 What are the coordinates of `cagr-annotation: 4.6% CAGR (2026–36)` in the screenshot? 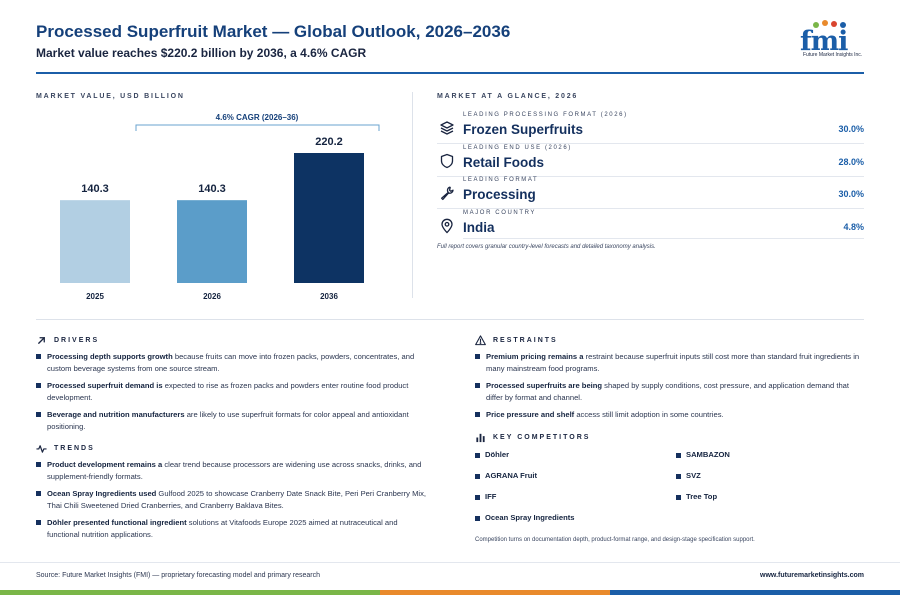 It's located at (257, 117).